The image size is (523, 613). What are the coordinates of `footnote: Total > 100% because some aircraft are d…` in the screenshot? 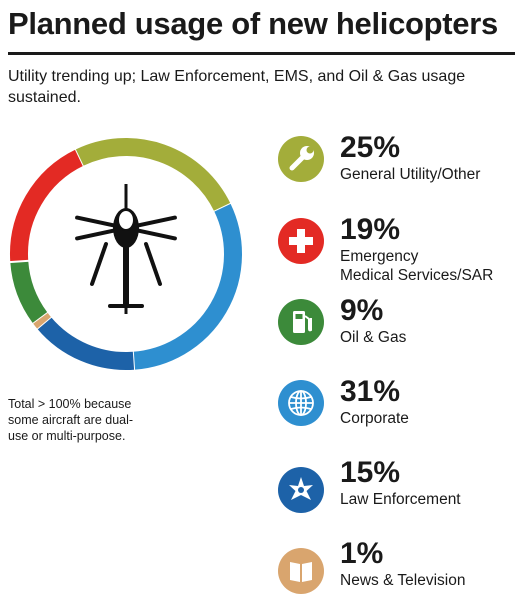 It's located at (71, 420).